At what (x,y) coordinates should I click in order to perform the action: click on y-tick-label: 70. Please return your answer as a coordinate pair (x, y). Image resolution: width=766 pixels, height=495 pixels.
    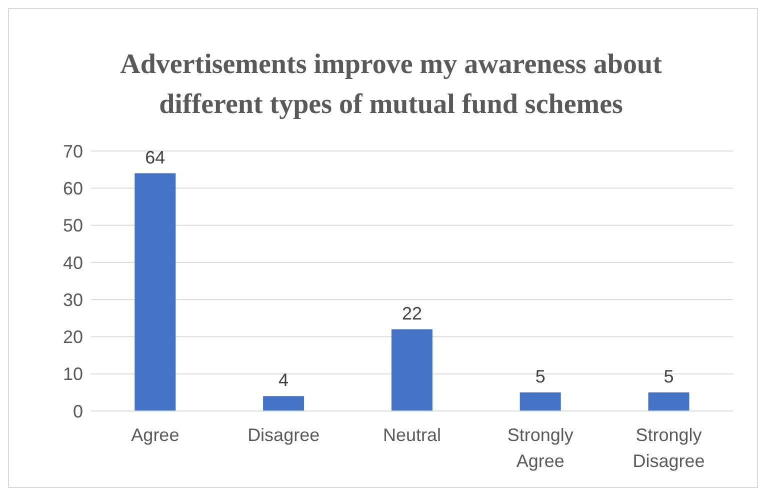
    Looking at the image, I should click on (72, 151).